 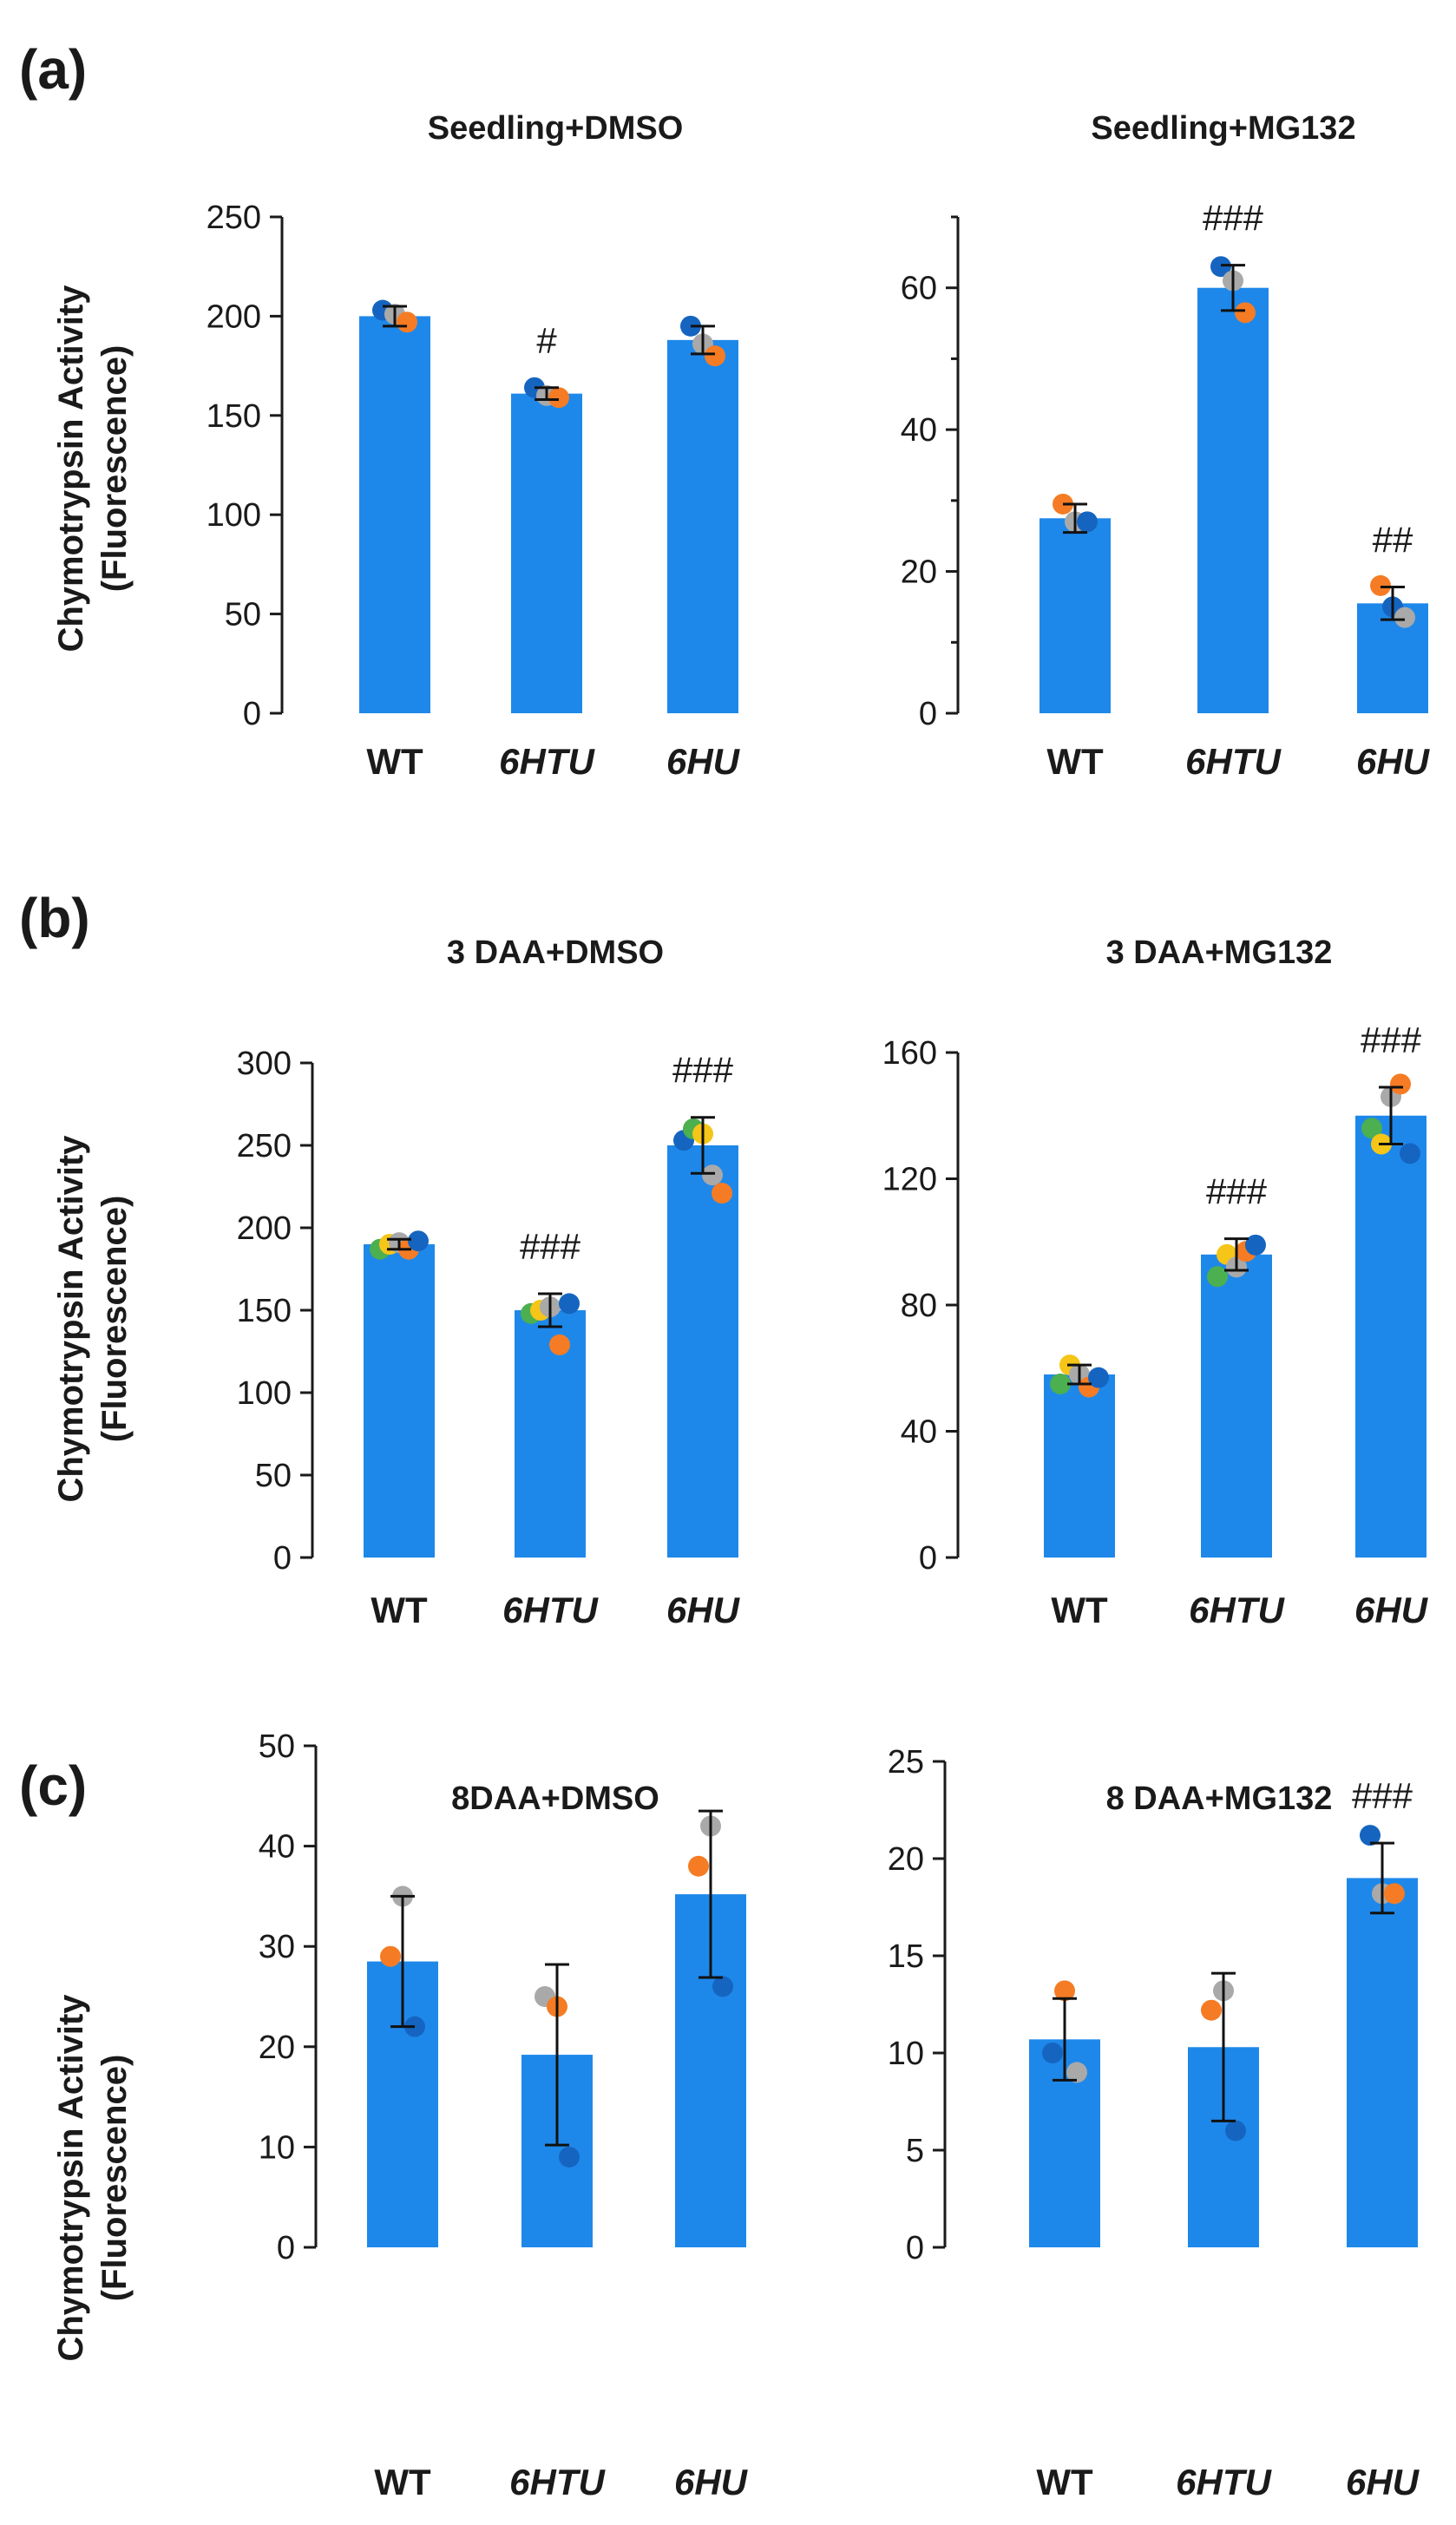 I want to click on y-tick-label: 300, so click(x=264, y=1064).